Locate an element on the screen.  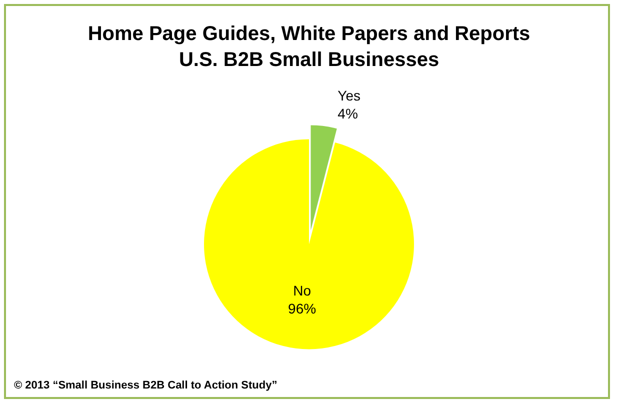
data-label: 96% is located at coordinates (302, 308).